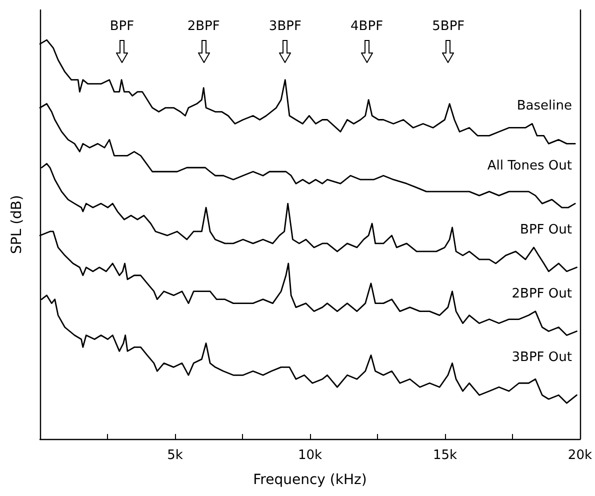  What do you see at coordinates (542, 294) in the screenshot?
I see `series-label: 2BPF Out` at bounding box center [542, 294].